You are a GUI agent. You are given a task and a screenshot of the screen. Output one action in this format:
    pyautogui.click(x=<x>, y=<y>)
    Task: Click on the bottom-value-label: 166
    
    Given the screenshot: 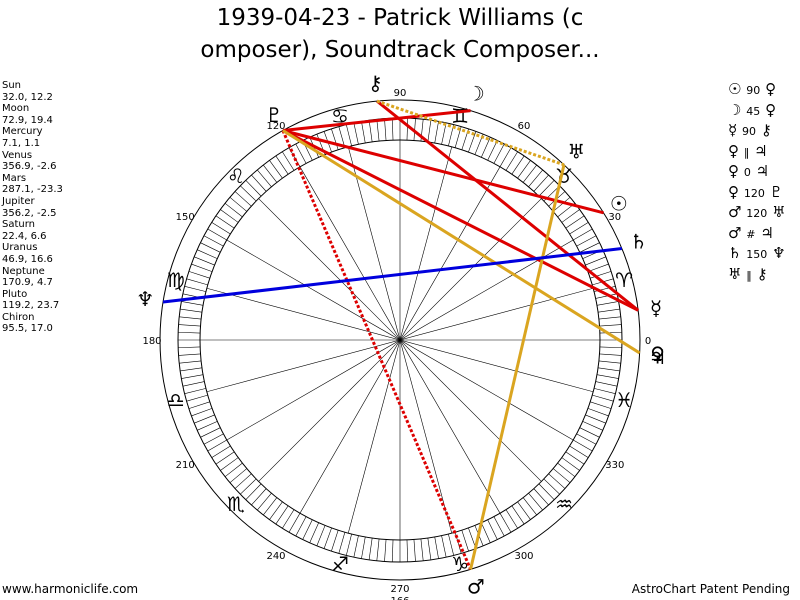 What is the action you would take?
    pyautogui.click(x=399, y=598)
    